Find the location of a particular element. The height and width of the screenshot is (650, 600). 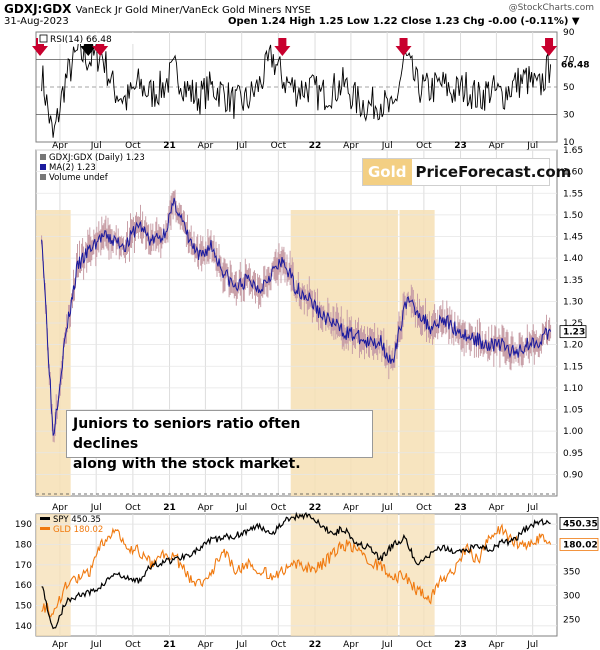

tick-x-rsi: 22 is located at coordinates (315, 146).